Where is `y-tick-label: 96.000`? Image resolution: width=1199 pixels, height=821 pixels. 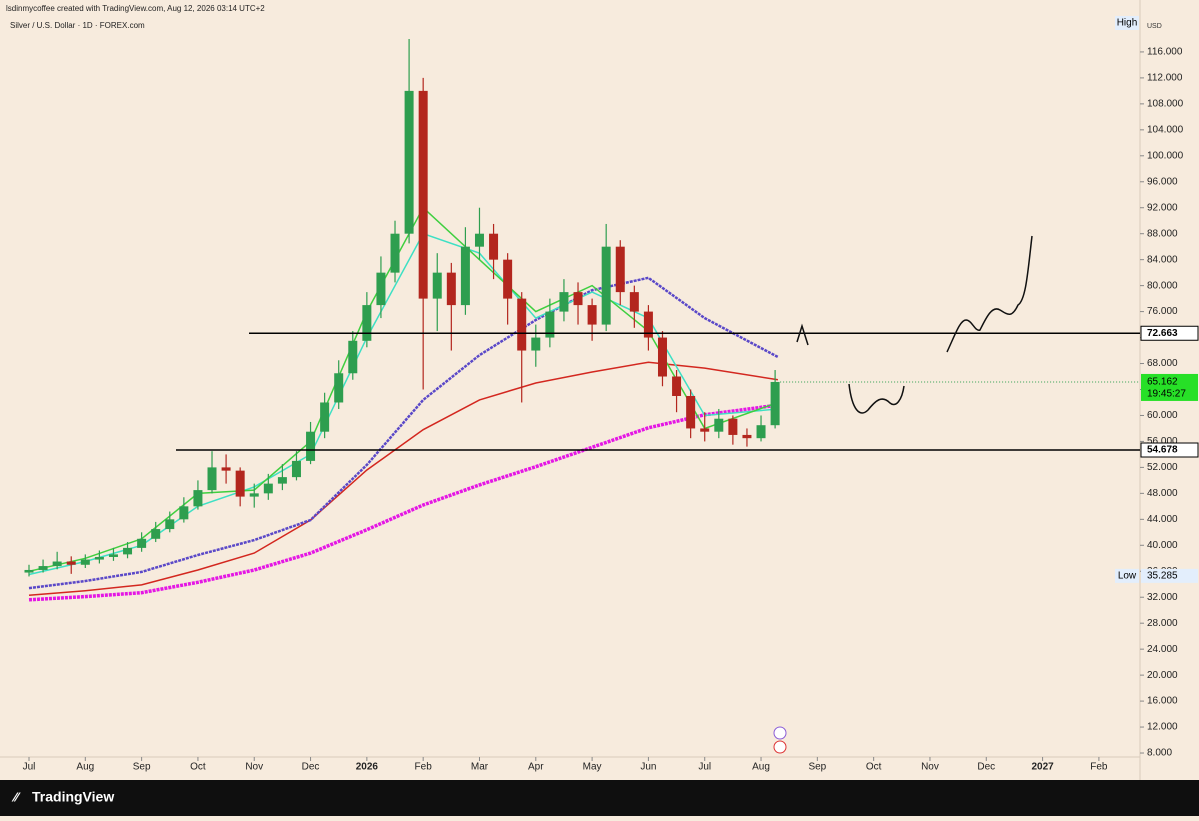
y-tick-label: 96.000 is located at coordinates (1162, 181).